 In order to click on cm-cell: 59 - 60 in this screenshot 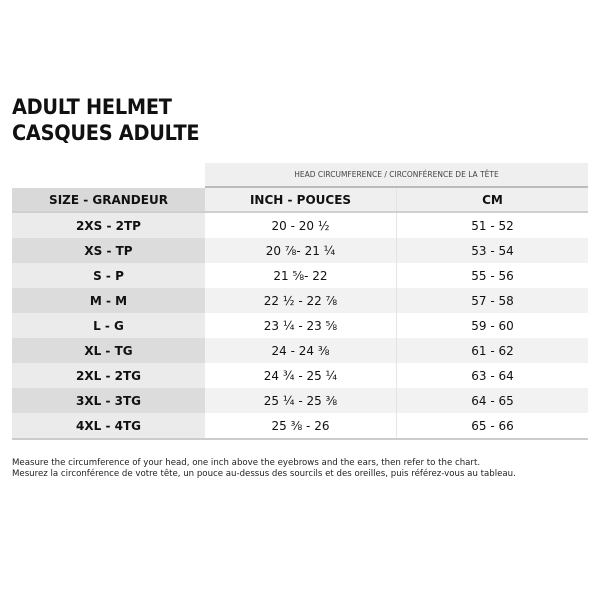, I will do `click(492, 325)`.